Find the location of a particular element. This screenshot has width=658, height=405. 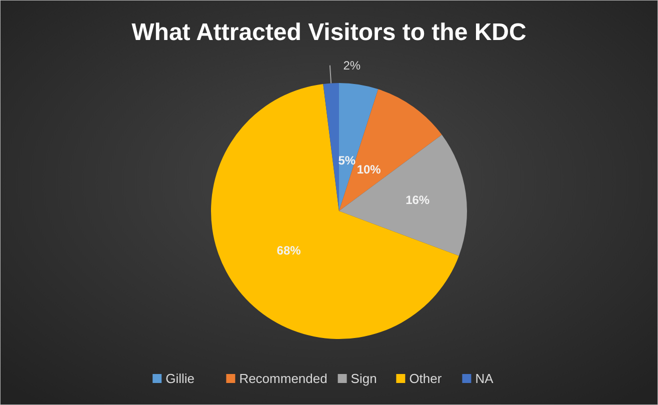

data-label: 68% is located at coordinates (289, 251).